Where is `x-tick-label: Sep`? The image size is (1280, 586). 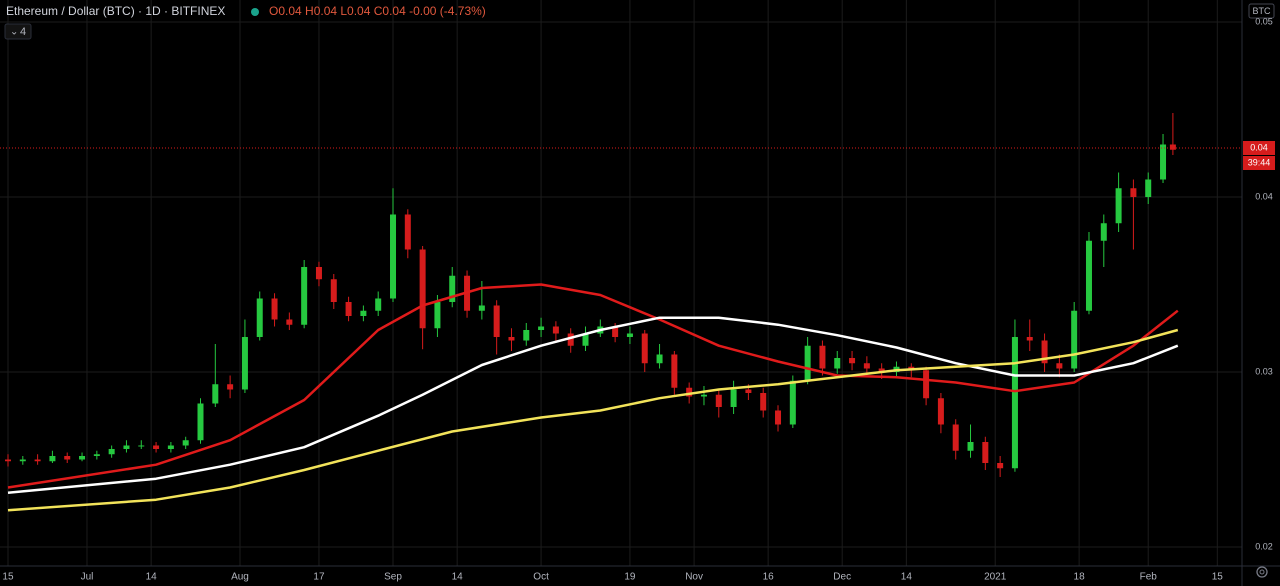 x-tick-label: Sep is located at coordinates (393, 577).